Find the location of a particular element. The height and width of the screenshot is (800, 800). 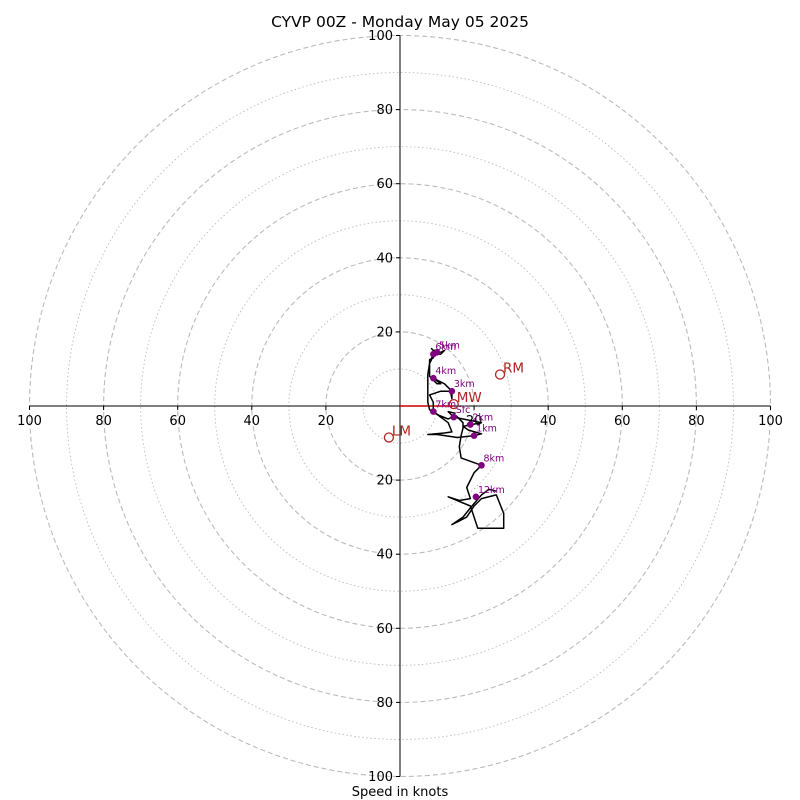

height-marker-3km is located at coordinates (452, 391).